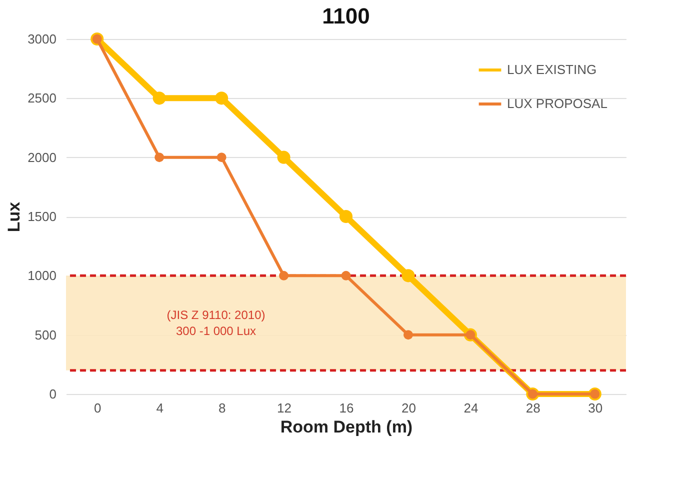 The width and height of the screenshot is (695, 480). I want to click on y-tick-label: 0, so click(52, 394).